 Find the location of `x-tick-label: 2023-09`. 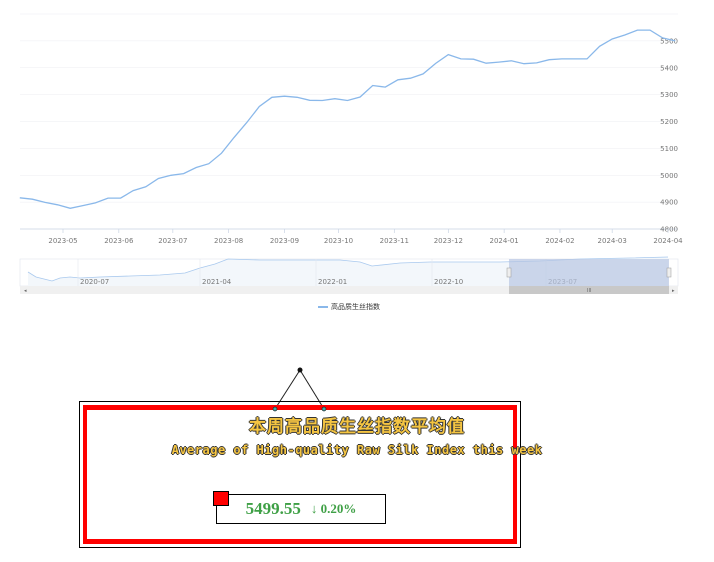

x-tick-label: 2023-09 is located at coordinates (284, 241).